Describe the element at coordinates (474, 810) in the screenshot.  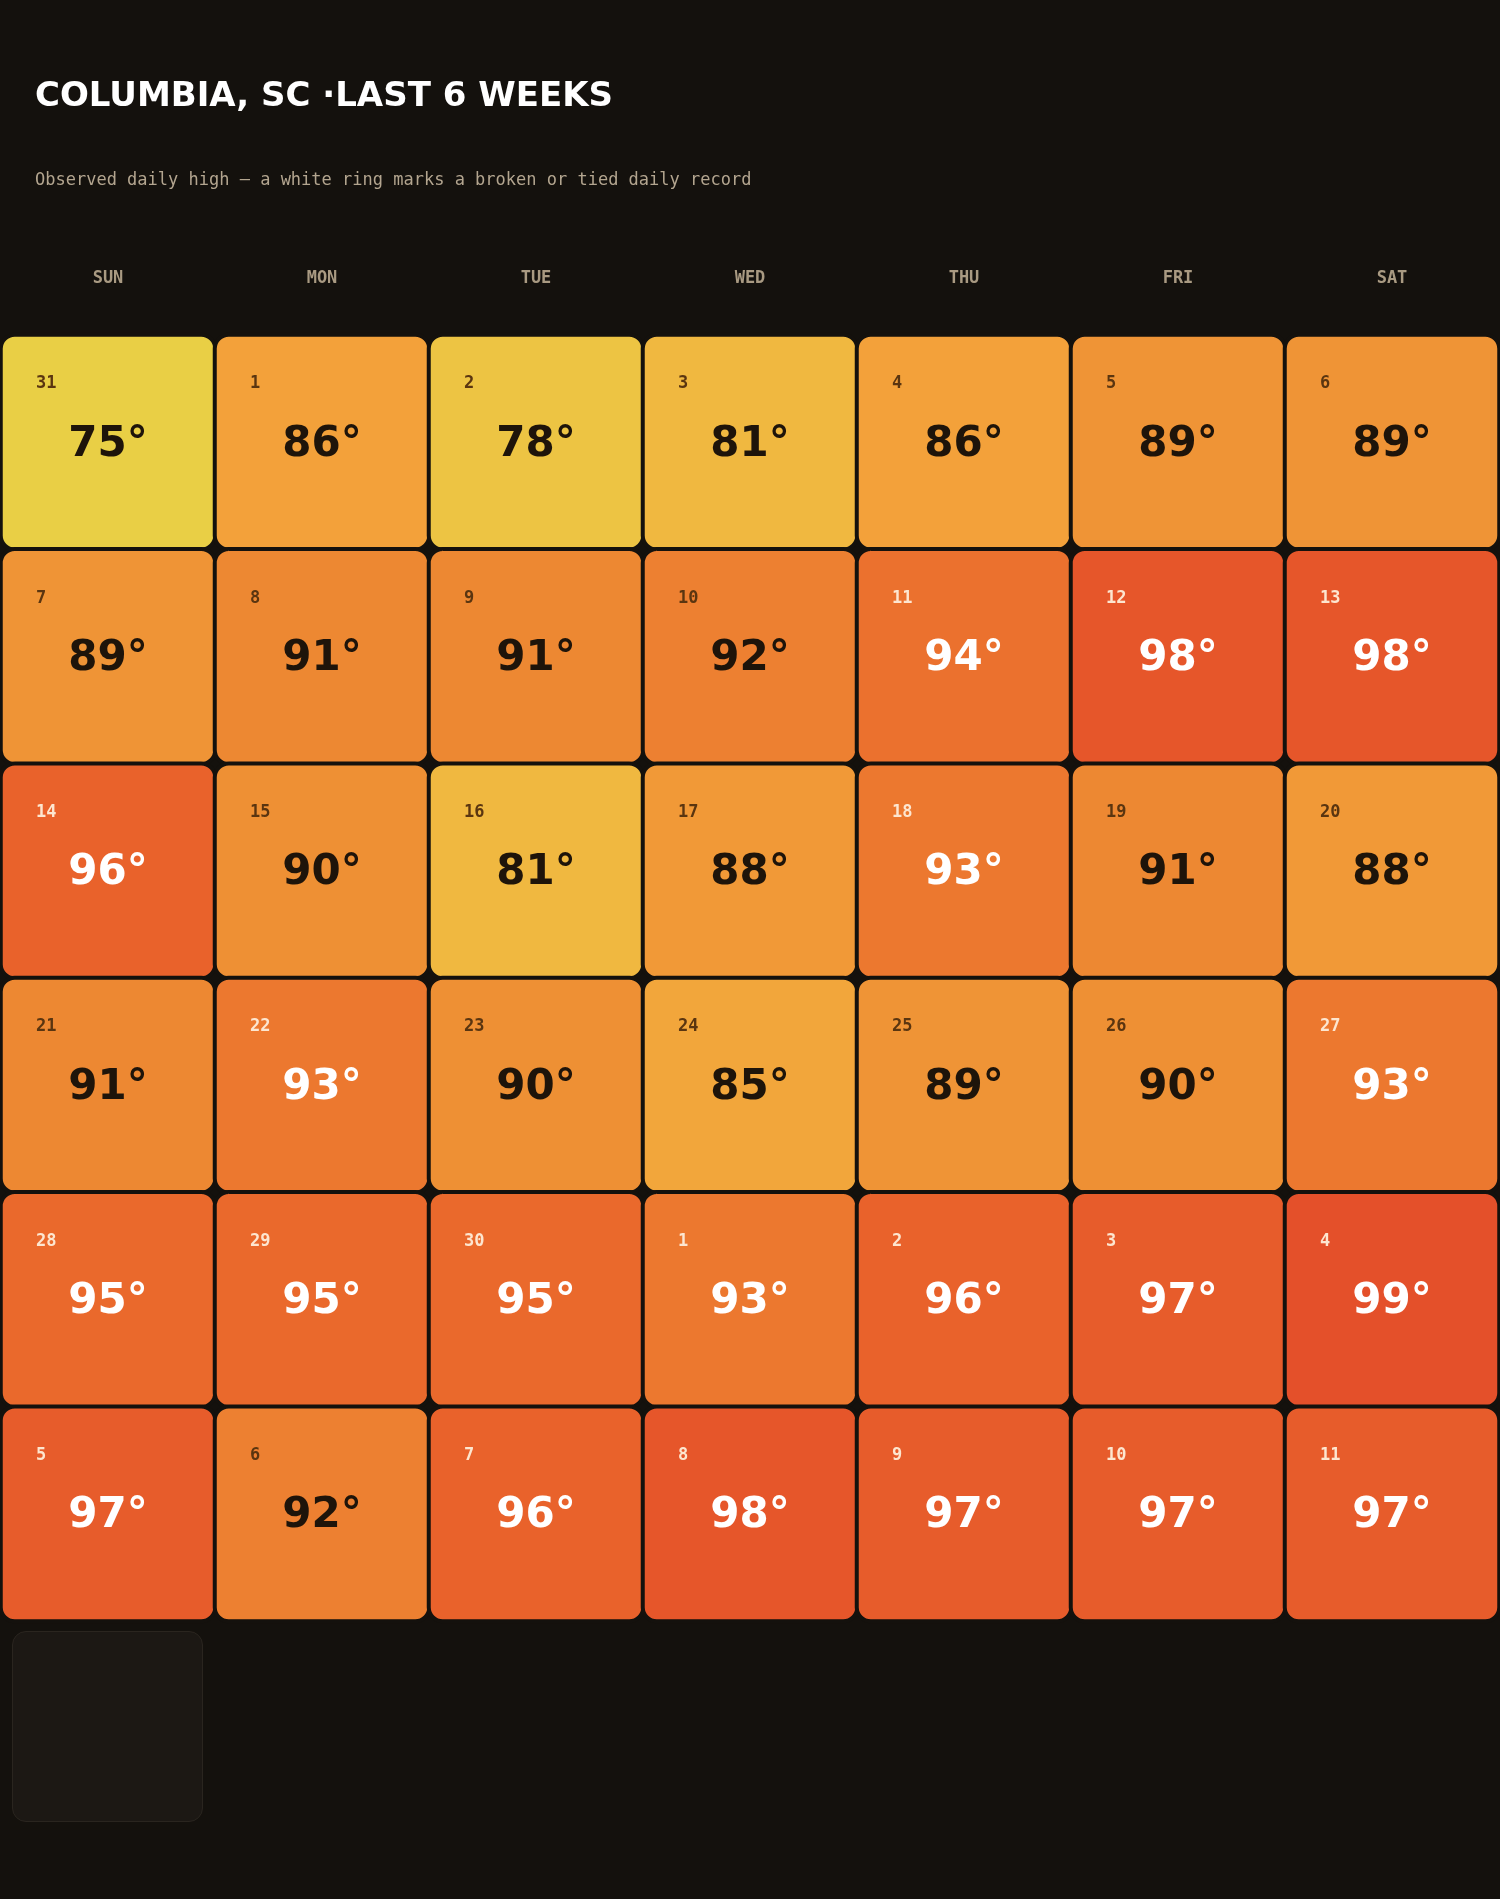
I see `annotation: 16` at that location.